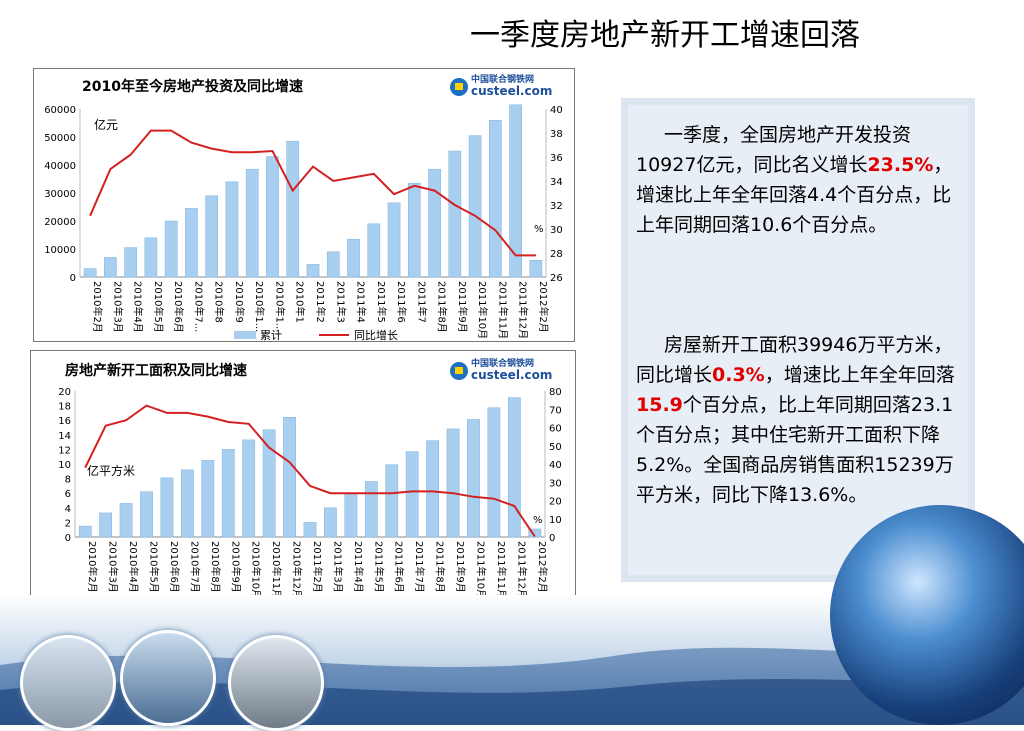 The height and width of the screenshot is (731, 1024). I want to click on legend-label: 累计, so click(271, 335).